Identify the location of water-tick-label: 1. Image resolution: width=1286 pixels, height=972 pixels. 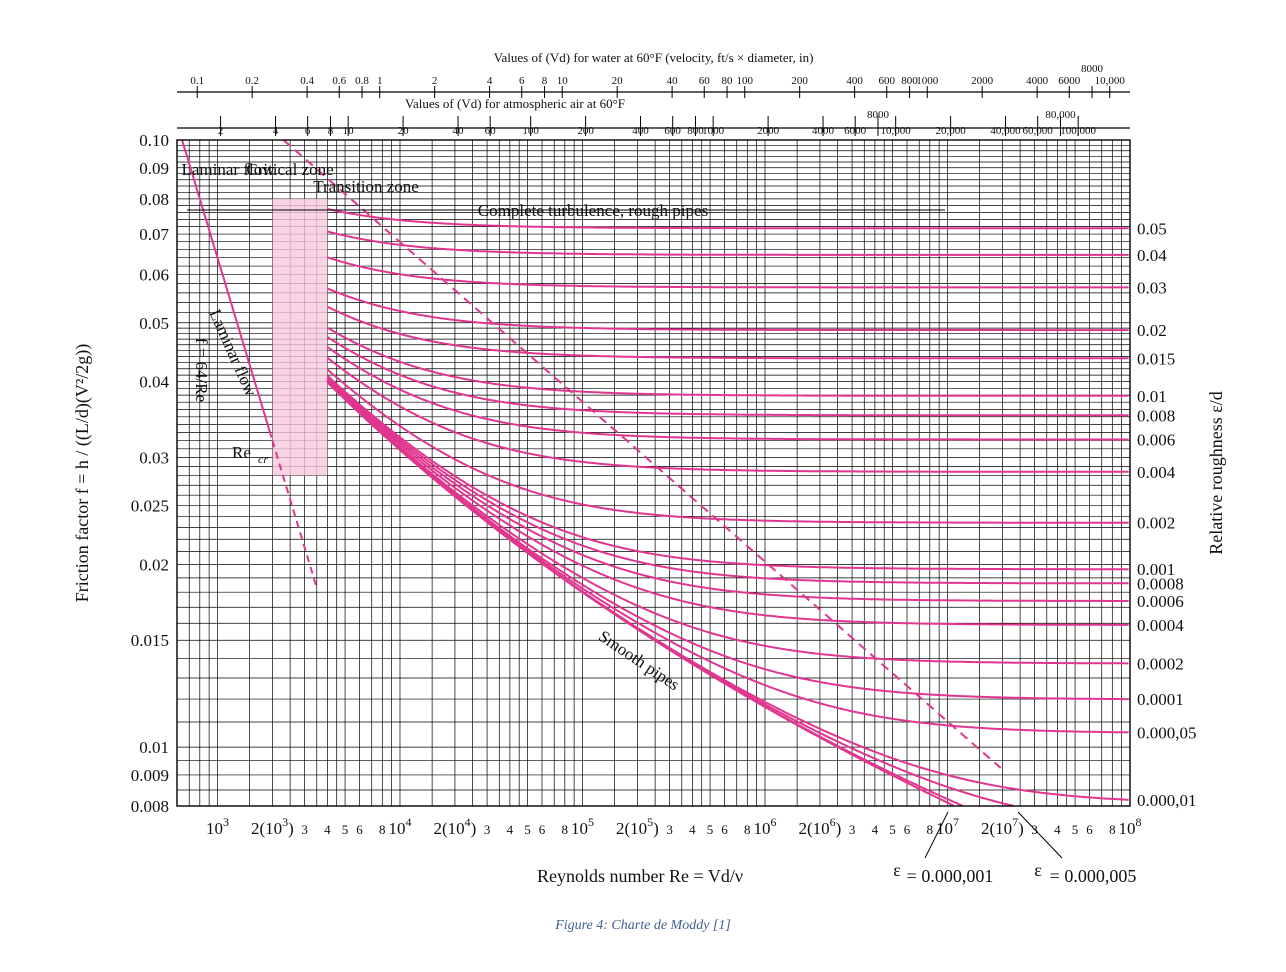
(380, 81).